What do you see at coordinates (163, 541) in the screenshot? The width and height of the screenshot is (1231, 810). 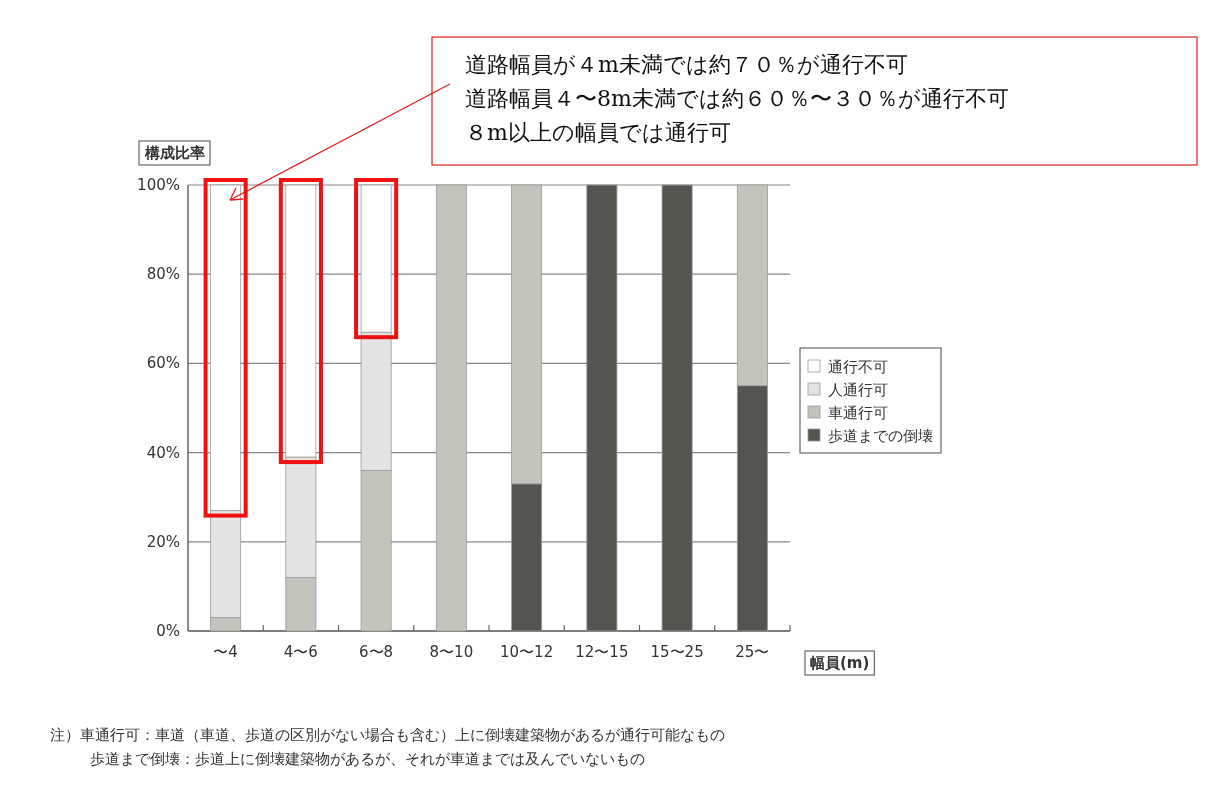 I see `y-tick-label: 20%` at bounding box center [163, 541].